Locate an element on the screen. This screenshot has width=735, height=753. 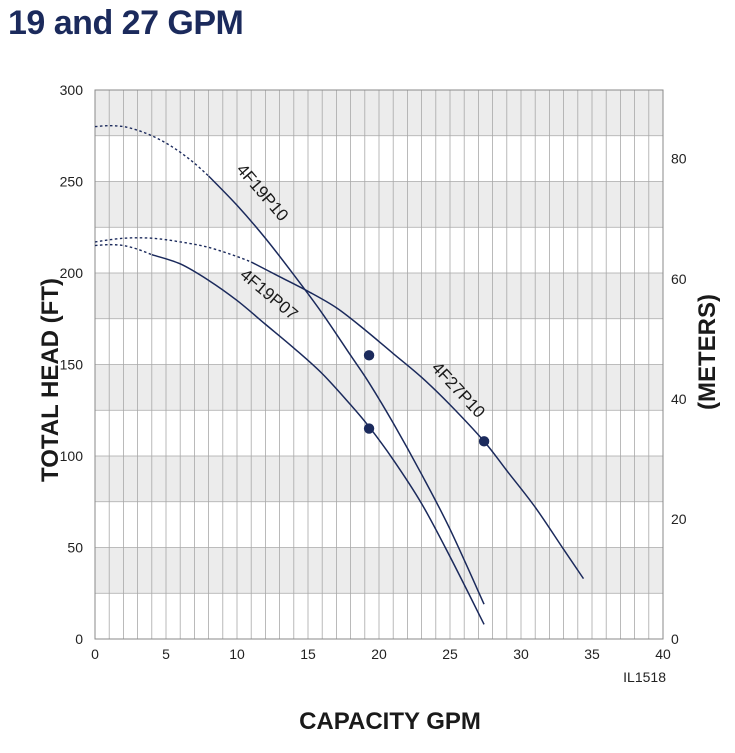
x-tick-label: 20 is located at coordinates (379, 654).